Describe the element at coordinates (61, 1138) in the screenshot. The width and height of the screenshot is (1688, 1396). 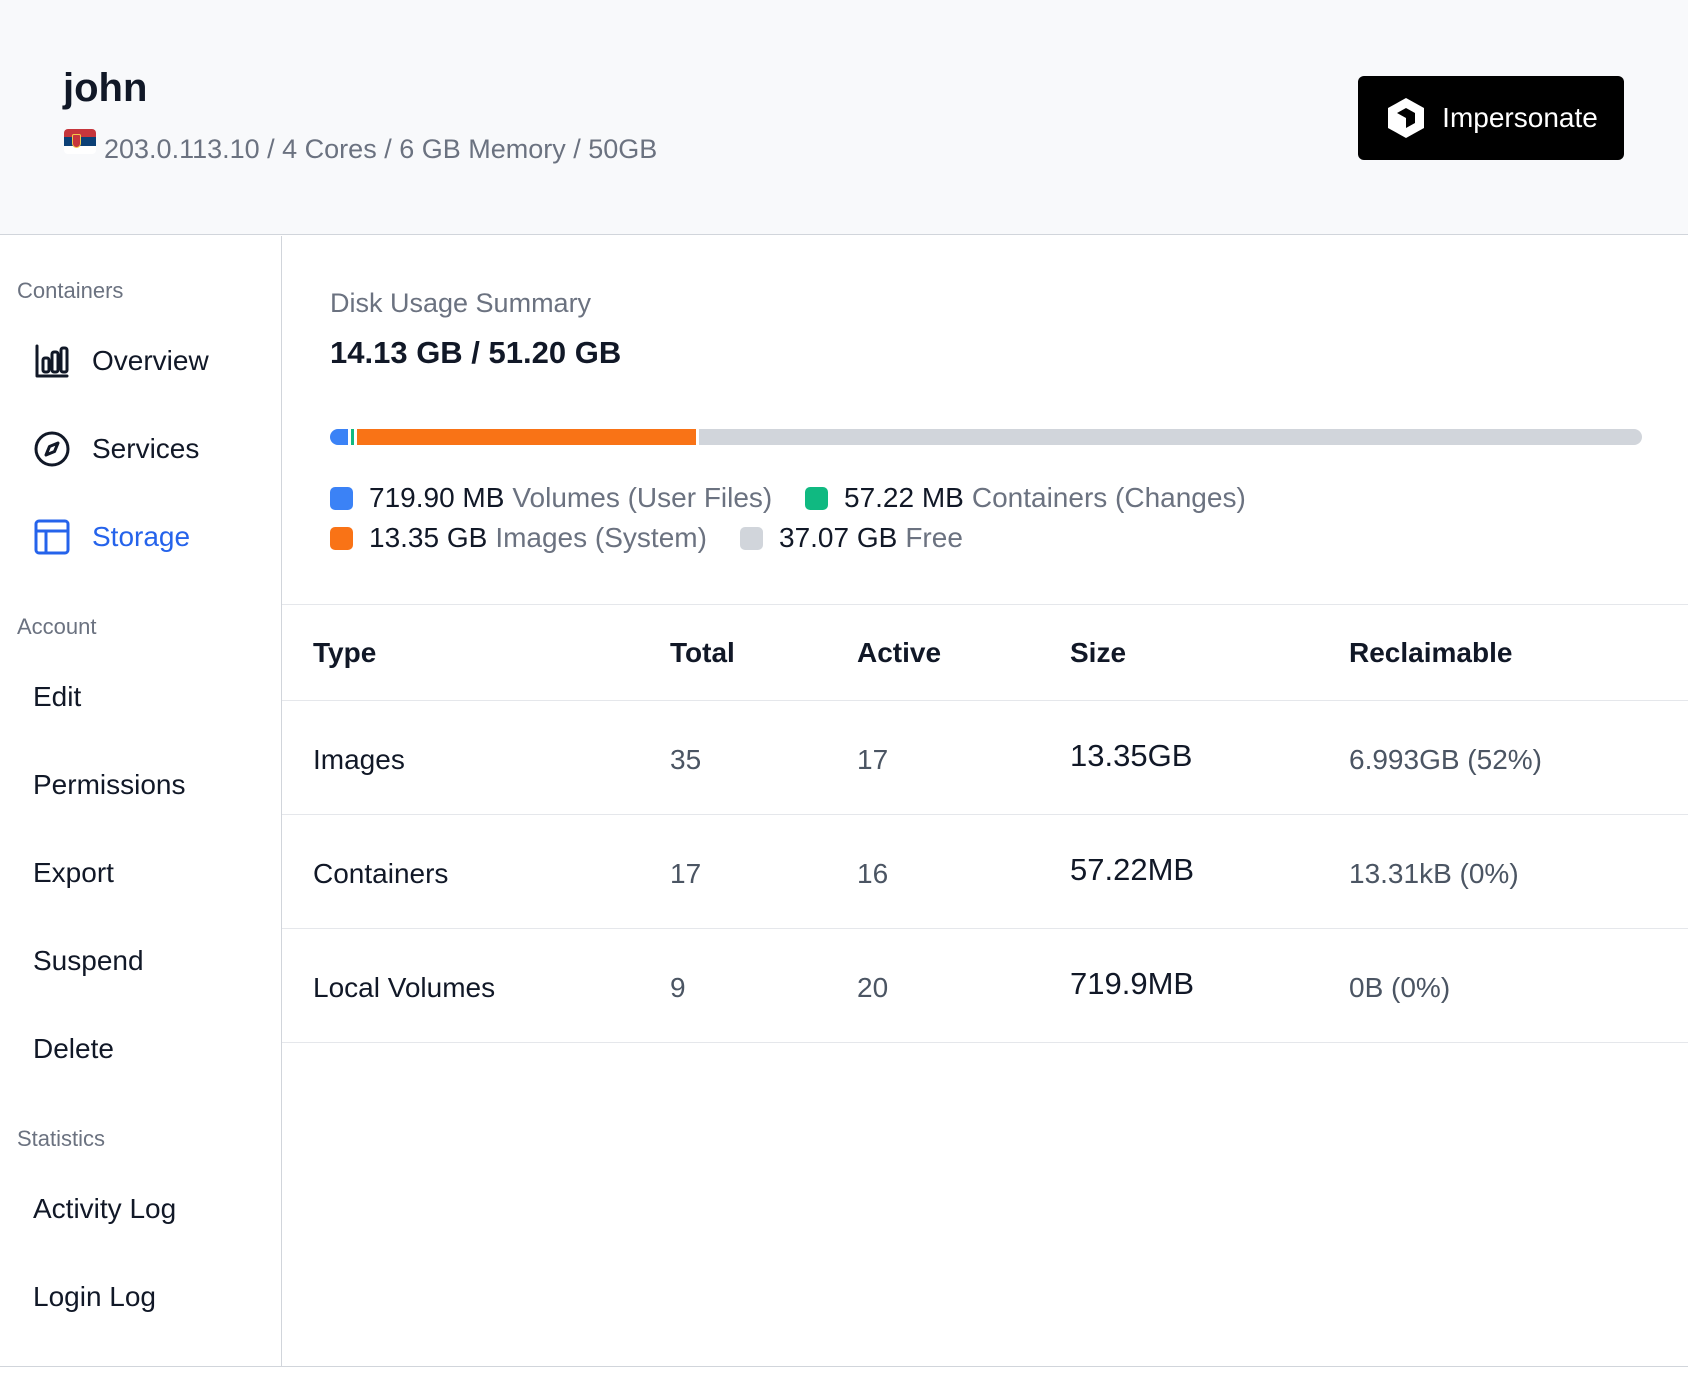
I see `section-title-statistics: Statistics` at that location.